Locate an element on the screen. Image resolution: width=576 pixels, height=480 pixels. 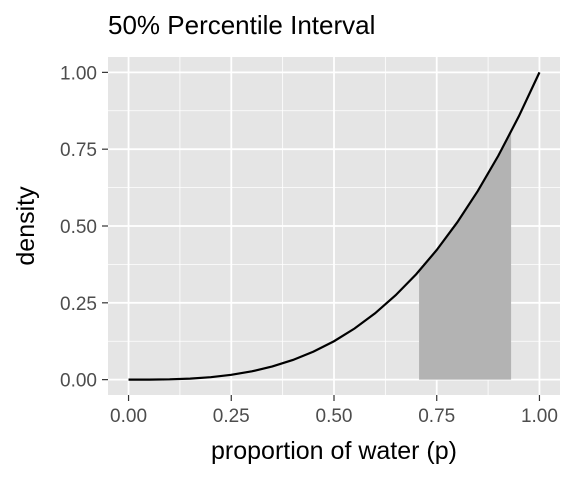
y-tick-label: 0.50 is located at coordinates (78, 227).